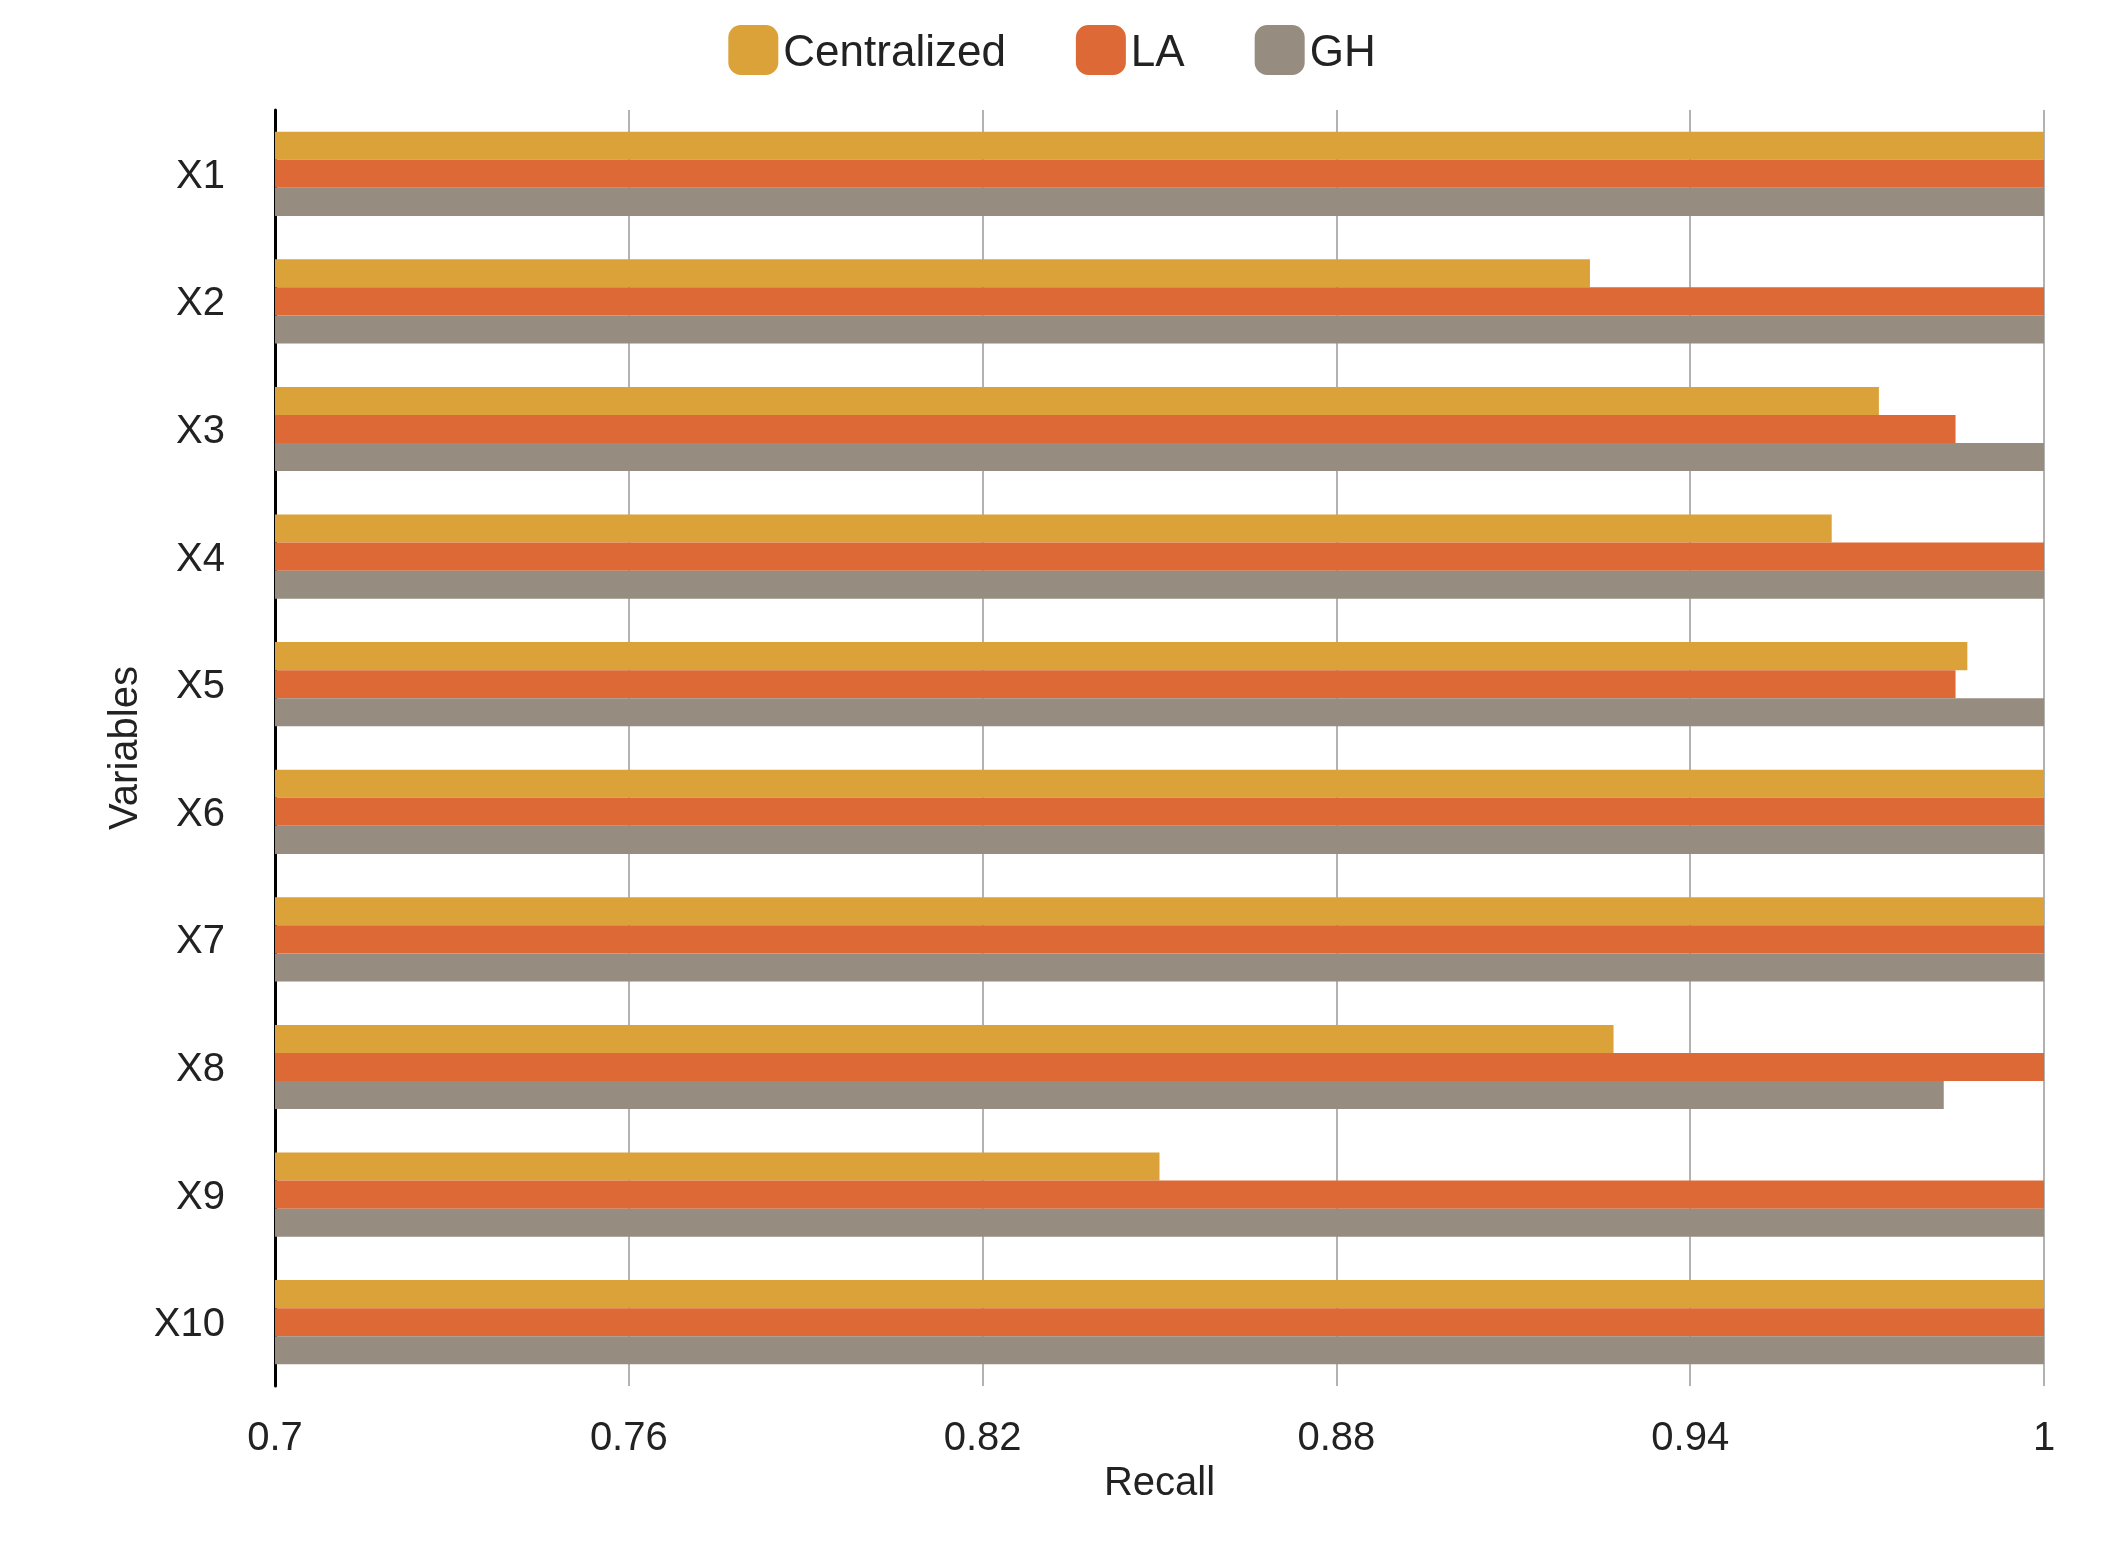  I want to click on y-tick-label: X5, so click(200, 684).